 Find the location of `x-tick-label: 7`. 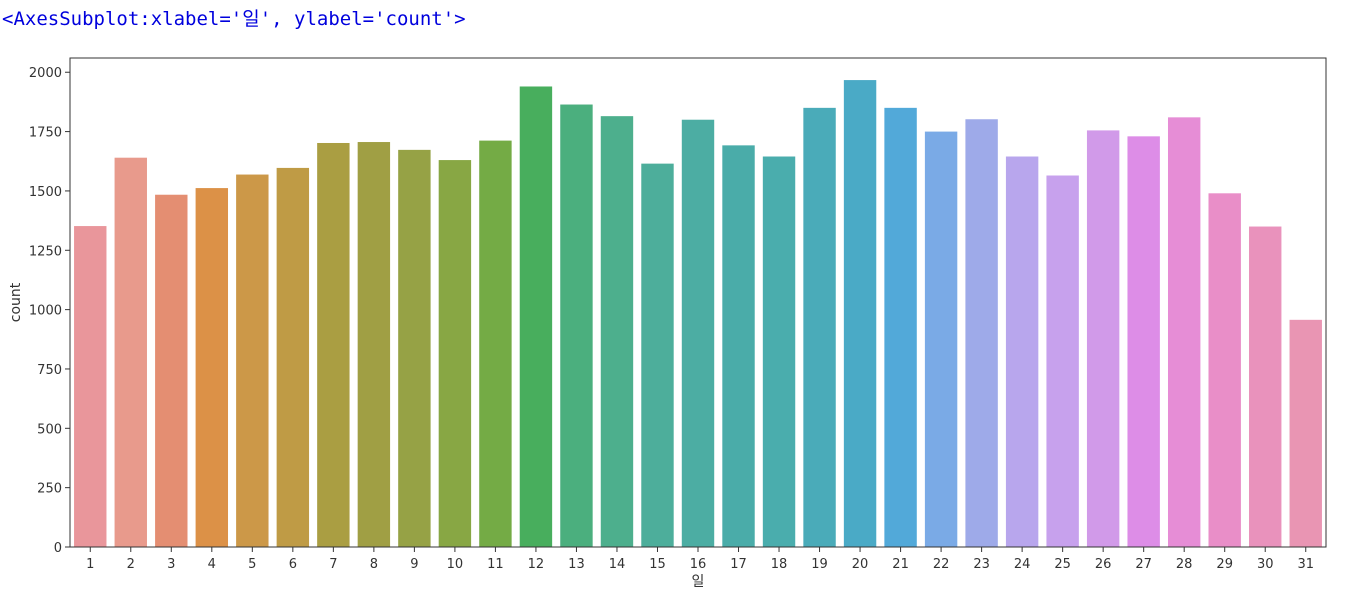

x-tick-label: 7 is located at coordinates (333, 564).